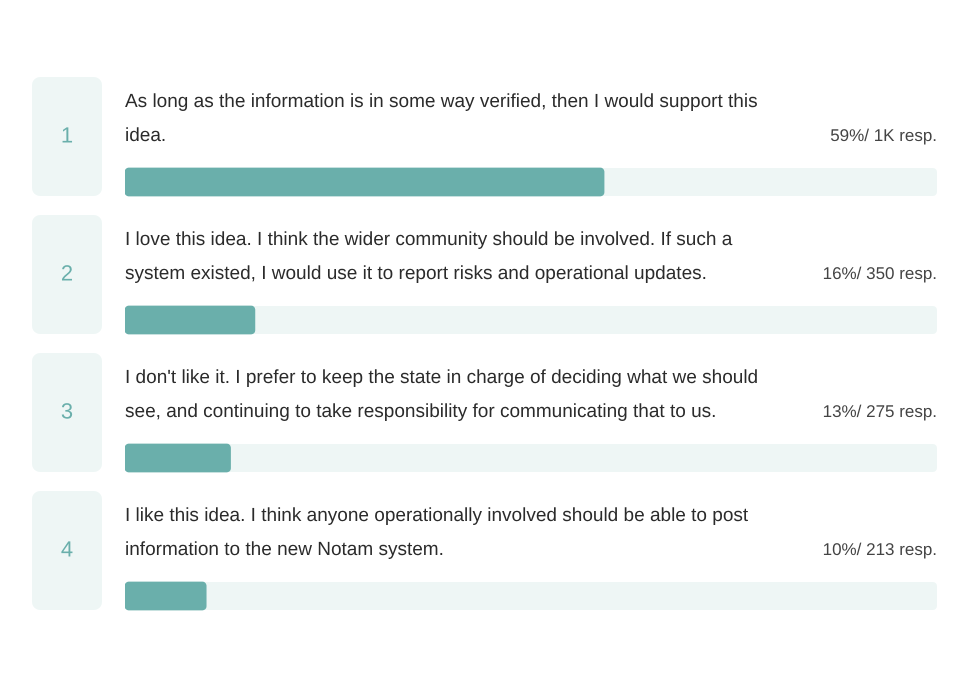  I want to click on y-tick-label: I like this idea. I think anyone operationally involved should be able to post information to the new Notam system., so click(437, 532).